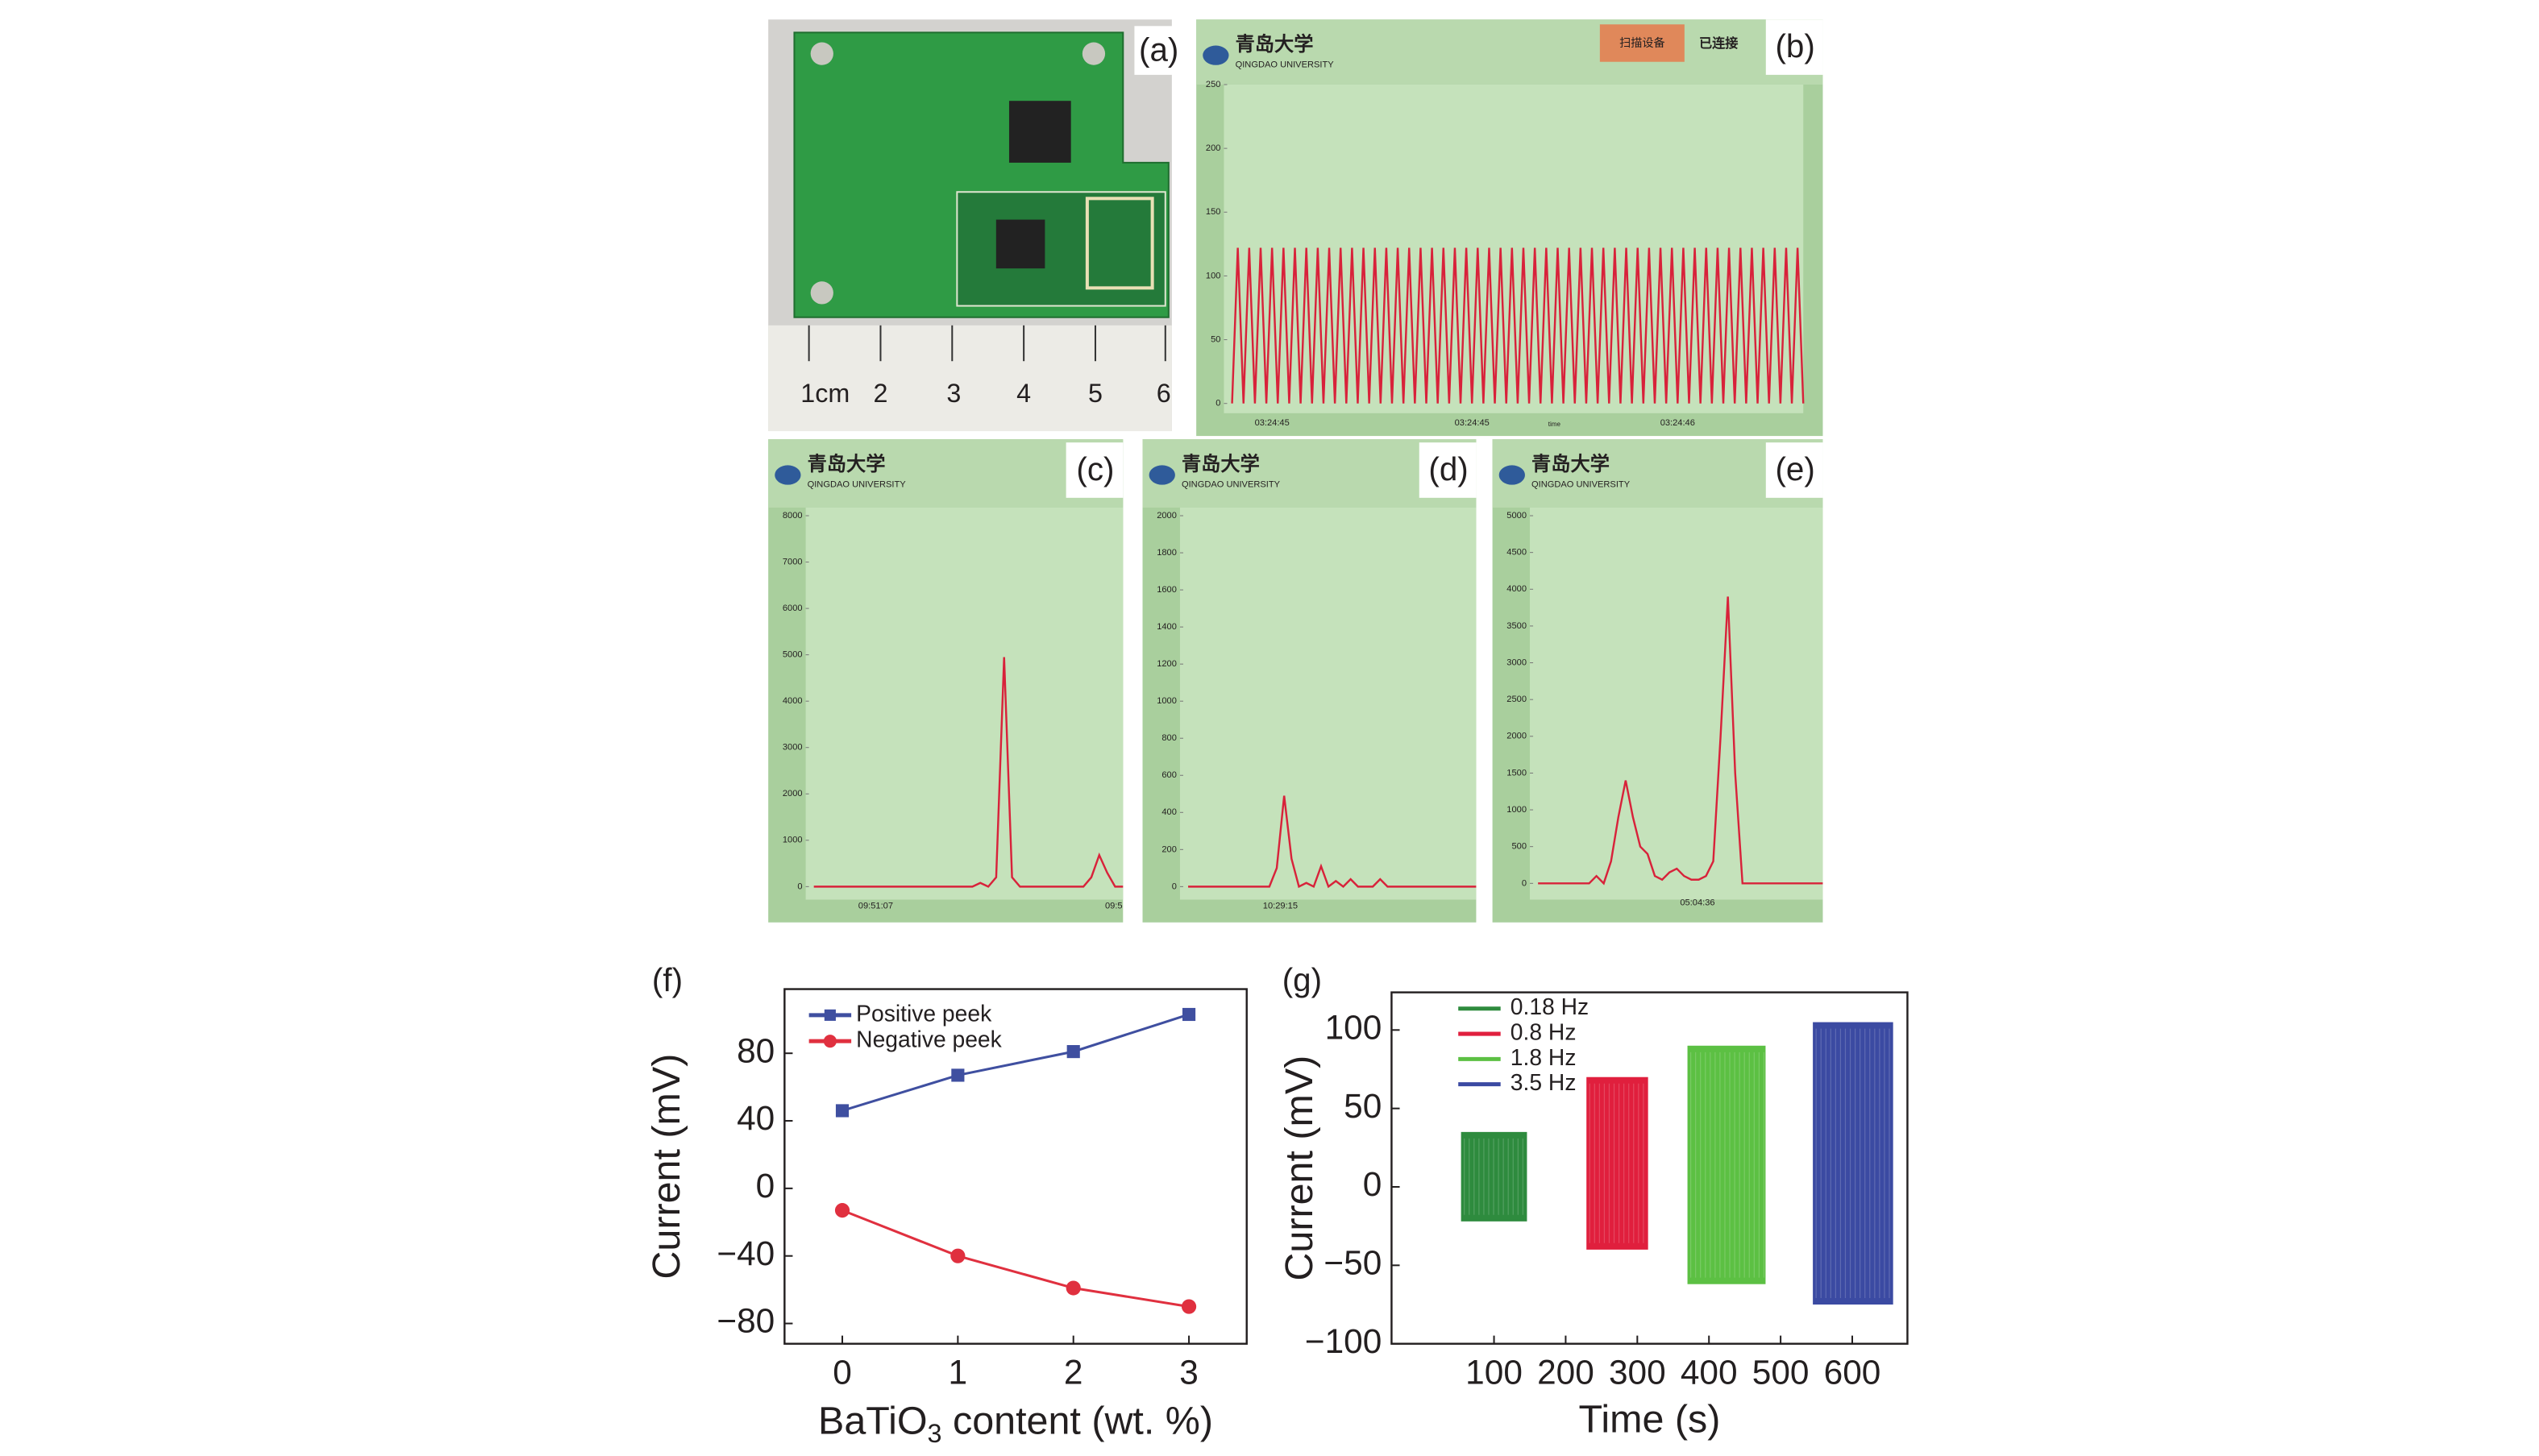  I want to click on y-tick-label: 800, so click(1169, 738).